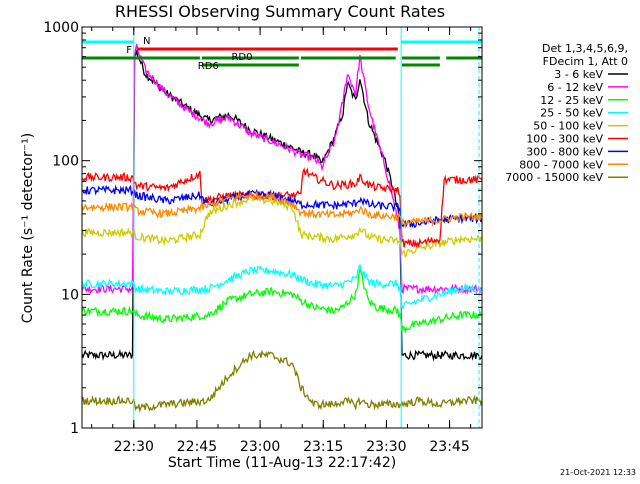 This screenshot has width=640, height=484. Describe the element at coordinates (74, 429) in the screenshot. I see `y-tick-label-0: 1` at that location.